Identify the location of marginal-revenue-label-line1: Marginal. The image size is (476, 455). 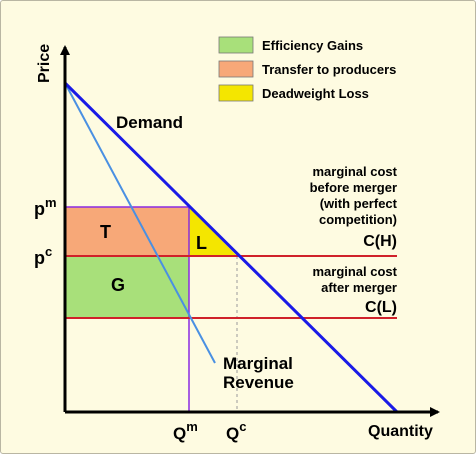
(258, 363).